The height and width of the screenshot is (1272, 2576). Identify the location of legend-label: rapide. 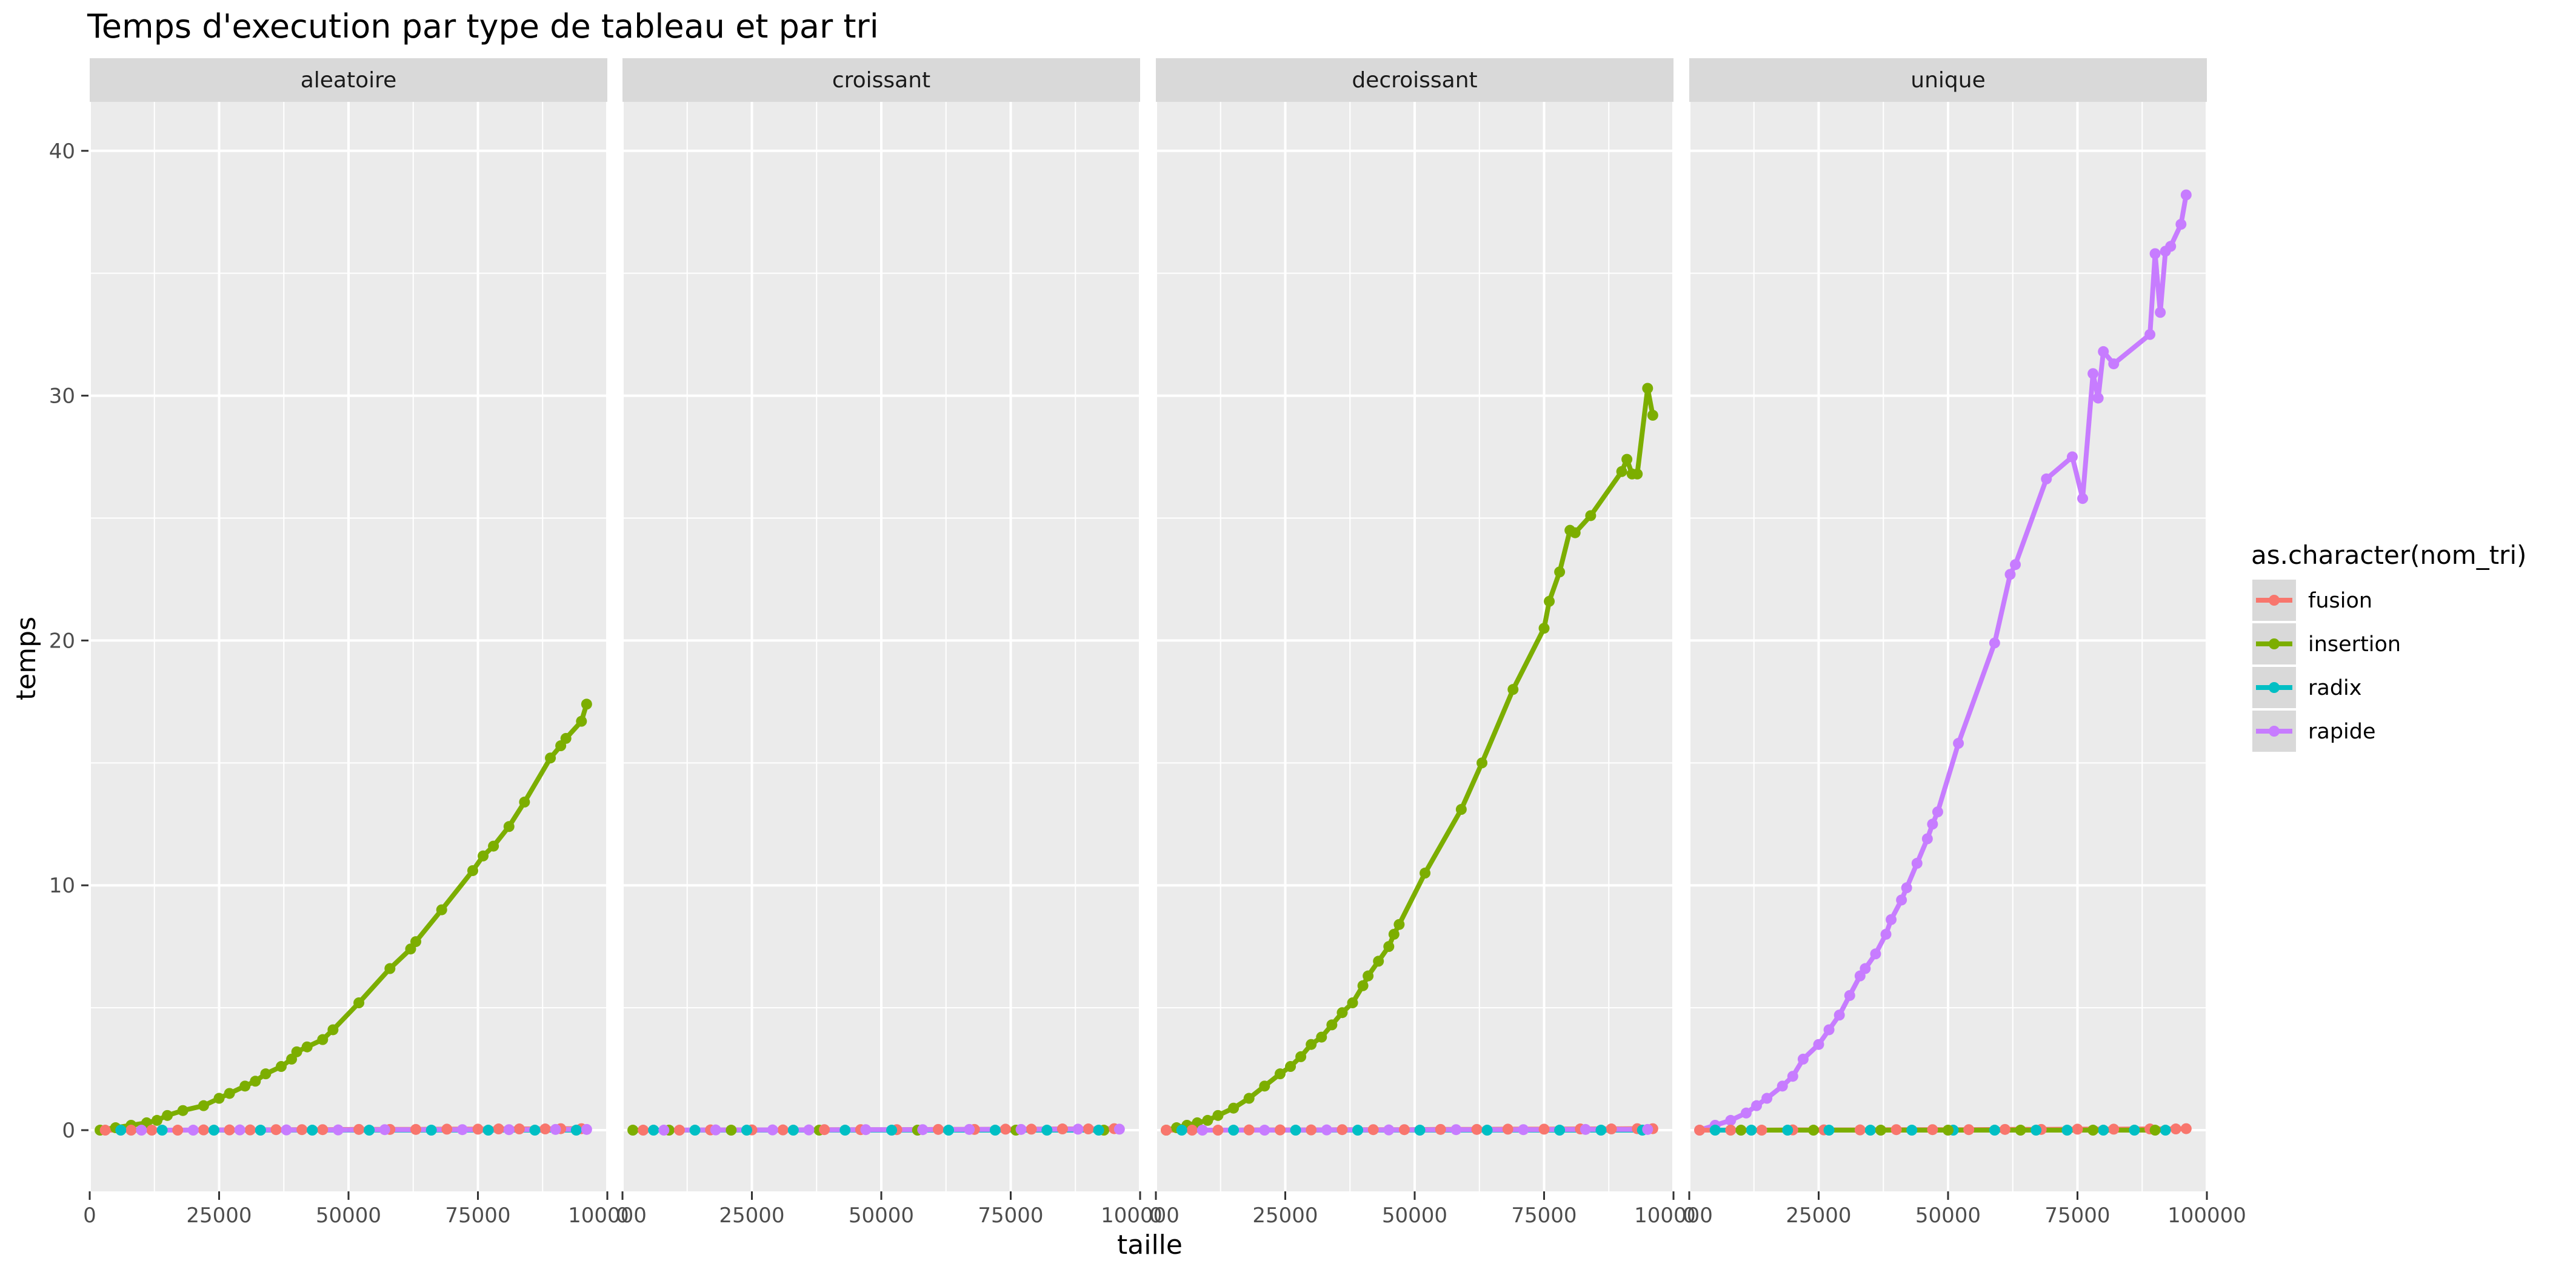
(2342, 732).